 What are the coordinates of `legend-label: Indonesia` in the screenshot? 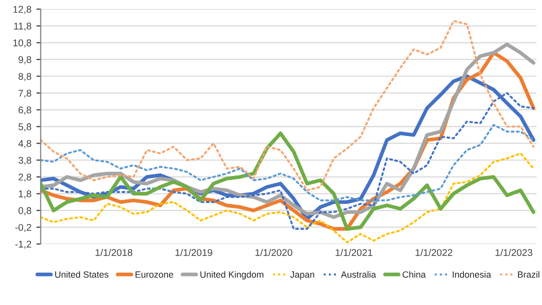 It's located at (472, 274).